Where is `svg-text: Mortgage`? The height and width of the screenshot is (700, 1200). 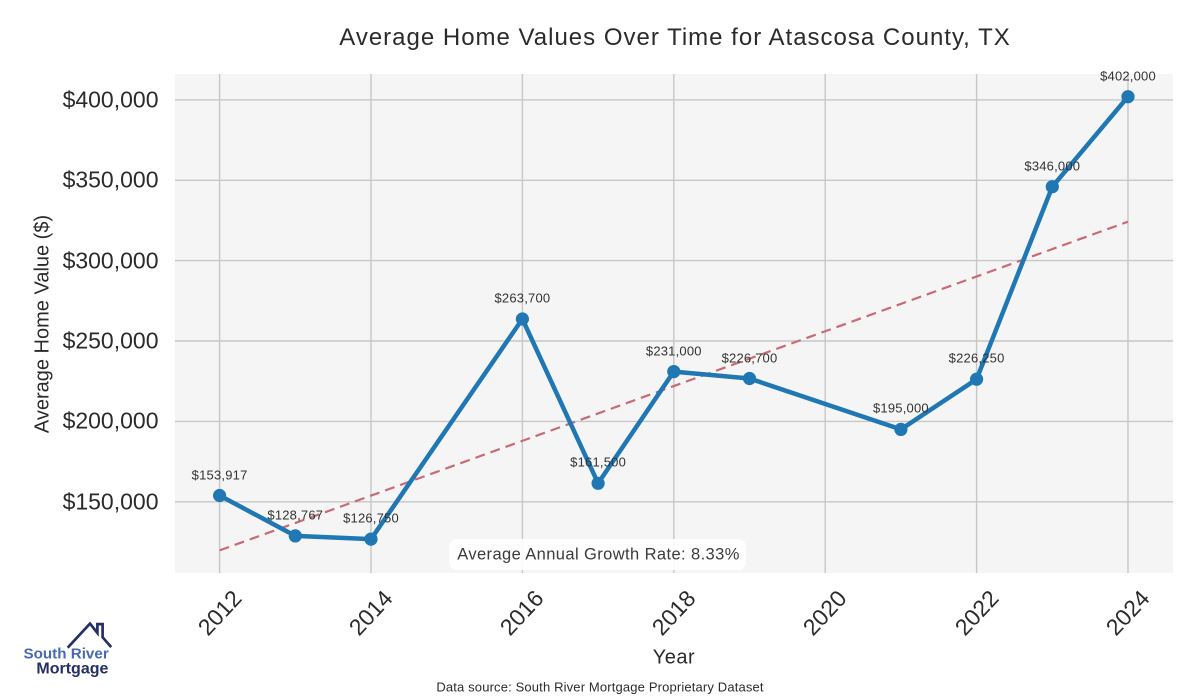
svg-text: Mortgage is located at coordinates (72, 668).